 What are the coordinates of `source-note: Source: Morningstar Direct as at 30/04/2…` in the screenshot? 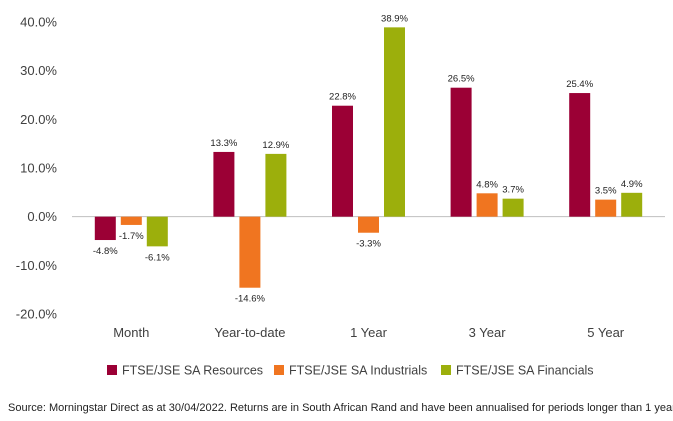 It's located at (340, 408).